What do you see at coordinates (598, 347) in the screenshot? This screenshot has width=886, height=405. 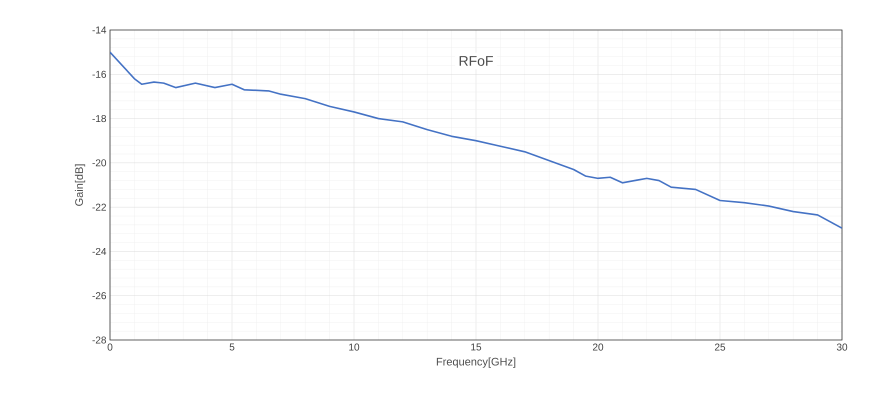 I see `x-tick-label: 20` at bounding box center [598, 347].